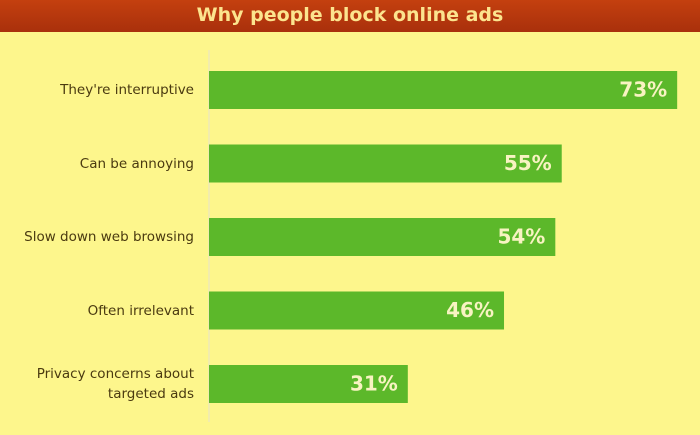 This screenshot has height=435, width=700. I want to click on title-bar, so click(350, 16).